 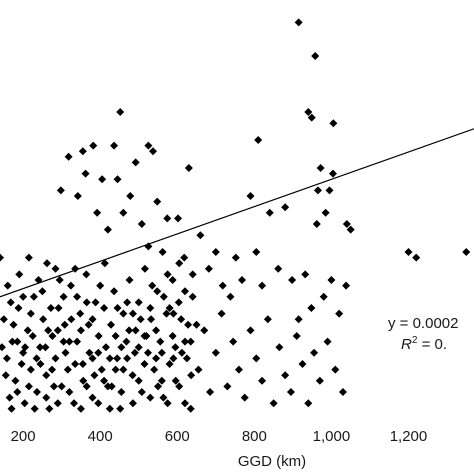 I want to click on x-tick-label: 800, so click(x=254, y=436).